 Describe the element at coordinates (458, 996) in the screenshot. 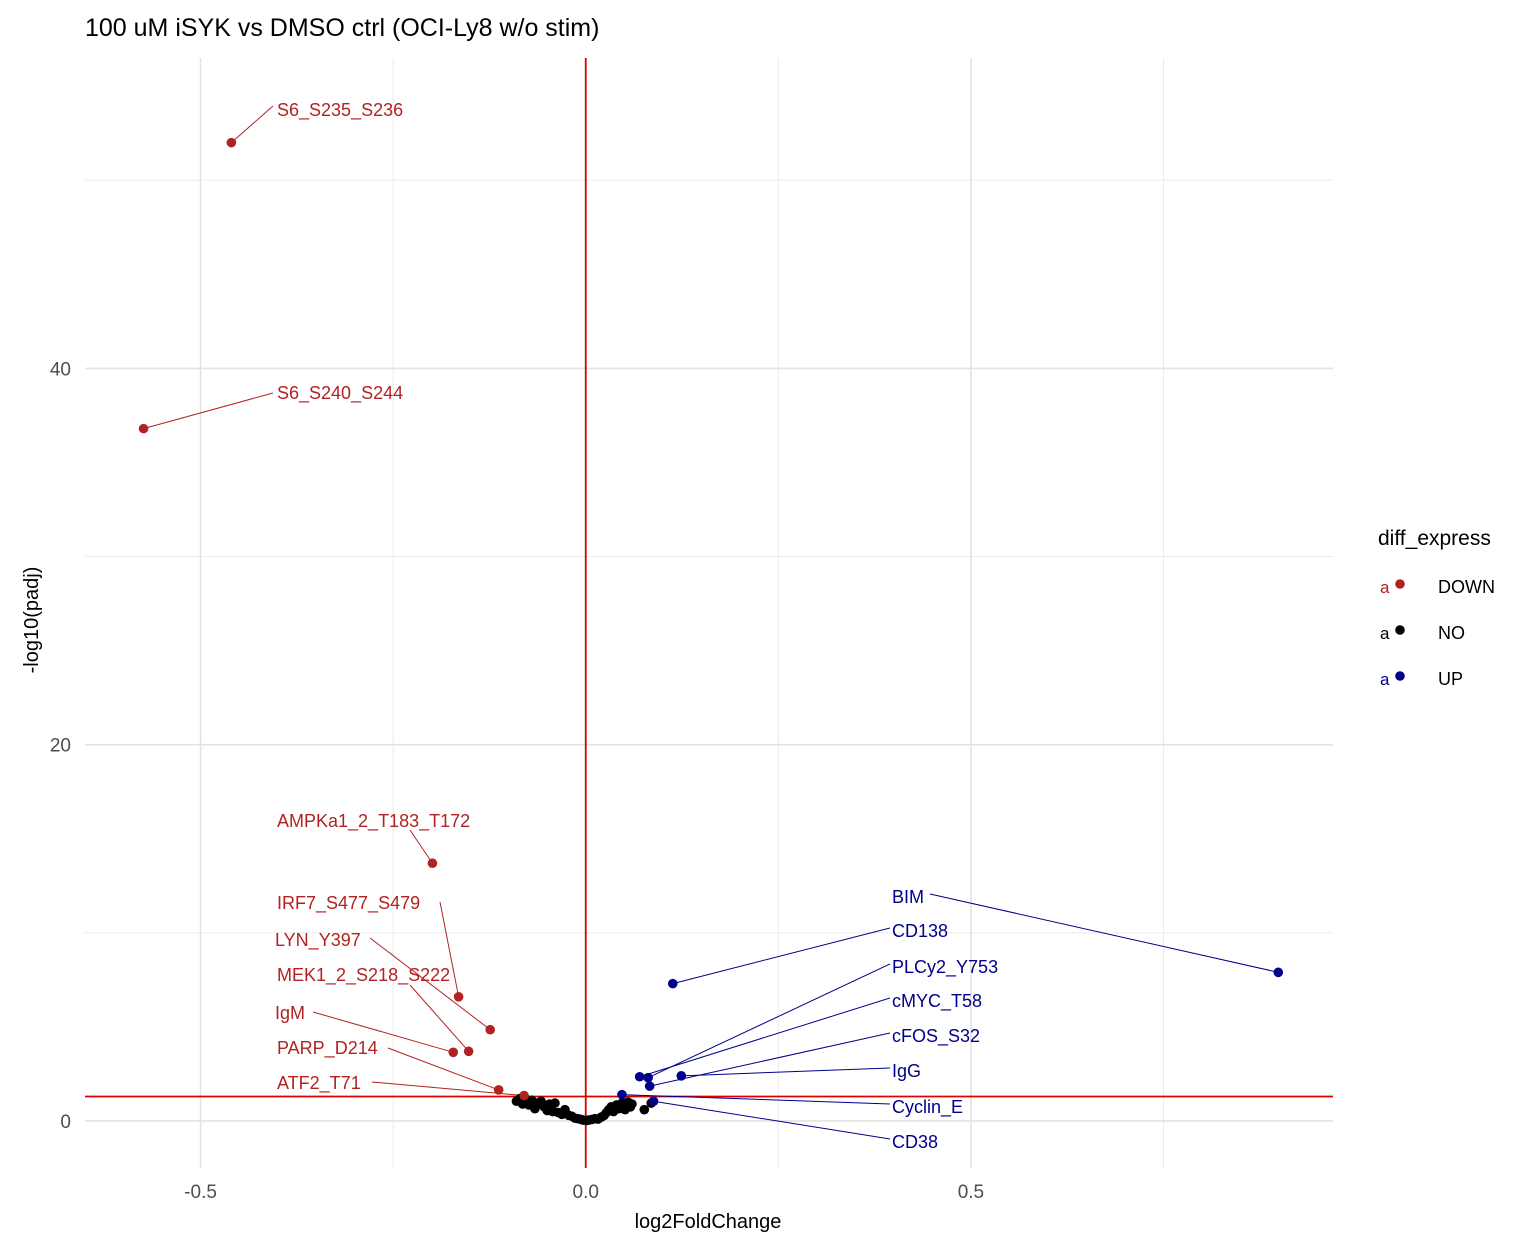

I see `data-point-irf7_s477_s479` at that location.